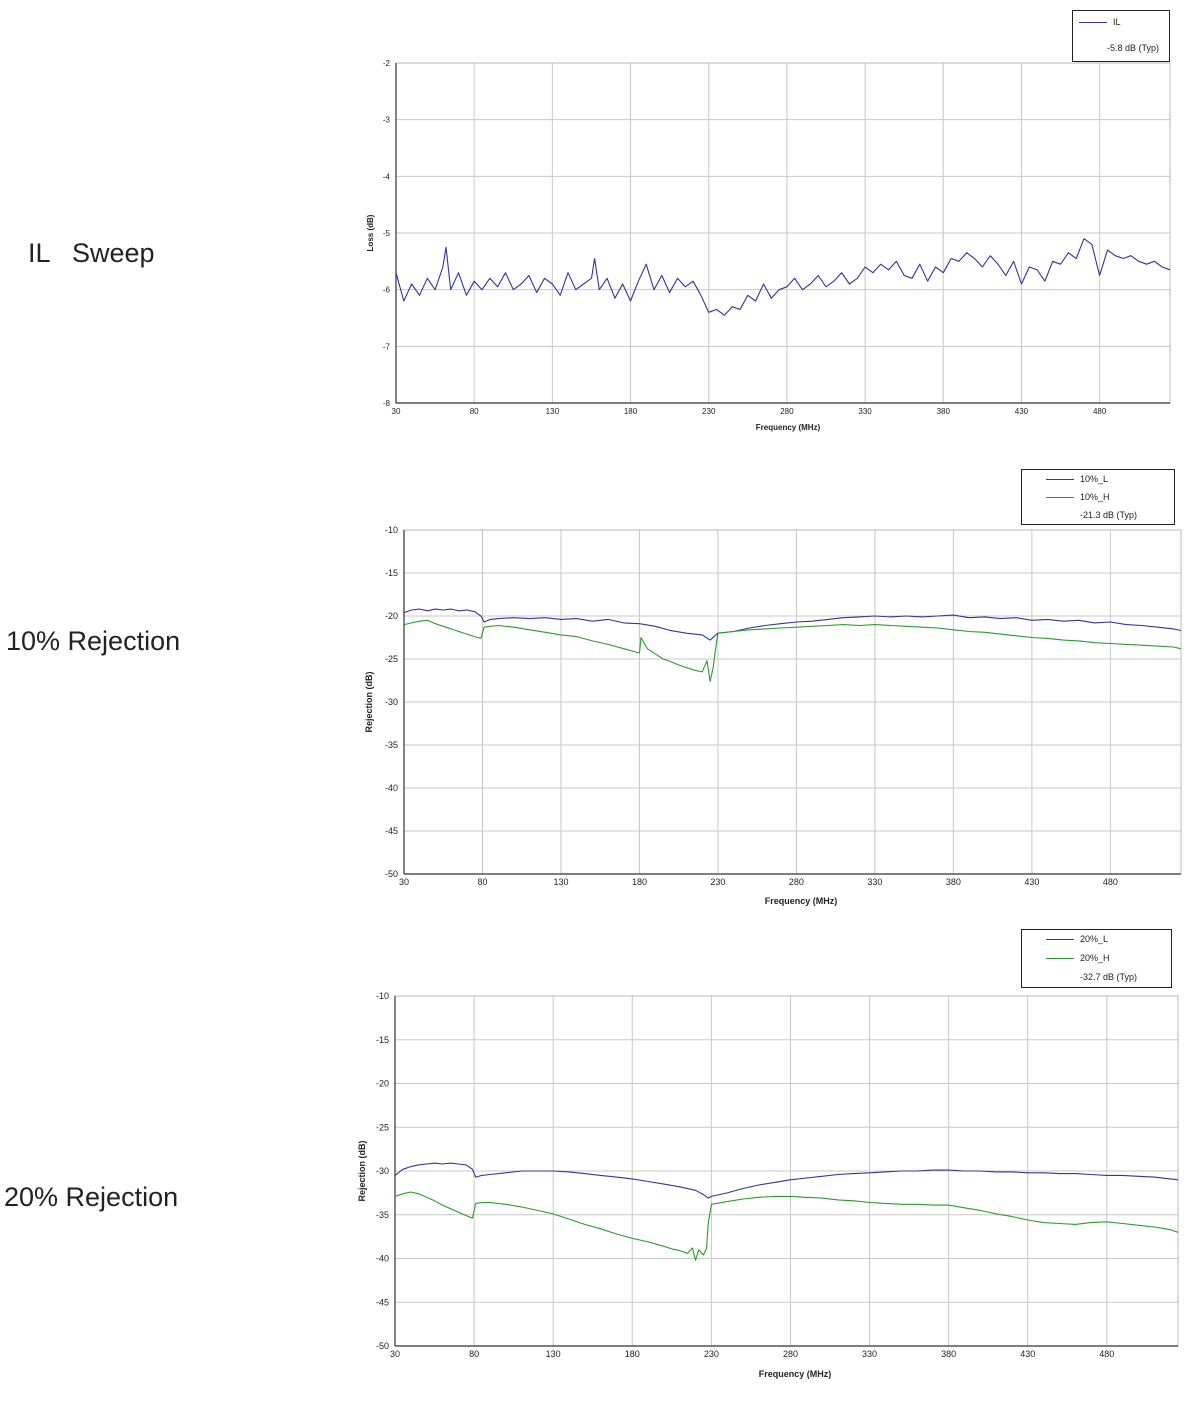  What do you see at coordinates (1093, 22) in the screenshot?
I see `legend-swatch-il` at bounding box center [1093, 22].